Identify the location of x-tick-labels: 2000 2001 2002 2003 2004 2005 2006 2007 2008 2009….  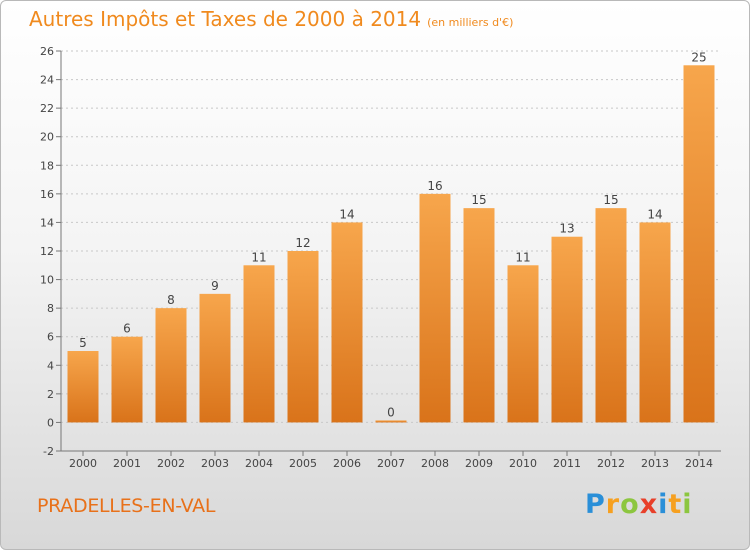
(391, 463).